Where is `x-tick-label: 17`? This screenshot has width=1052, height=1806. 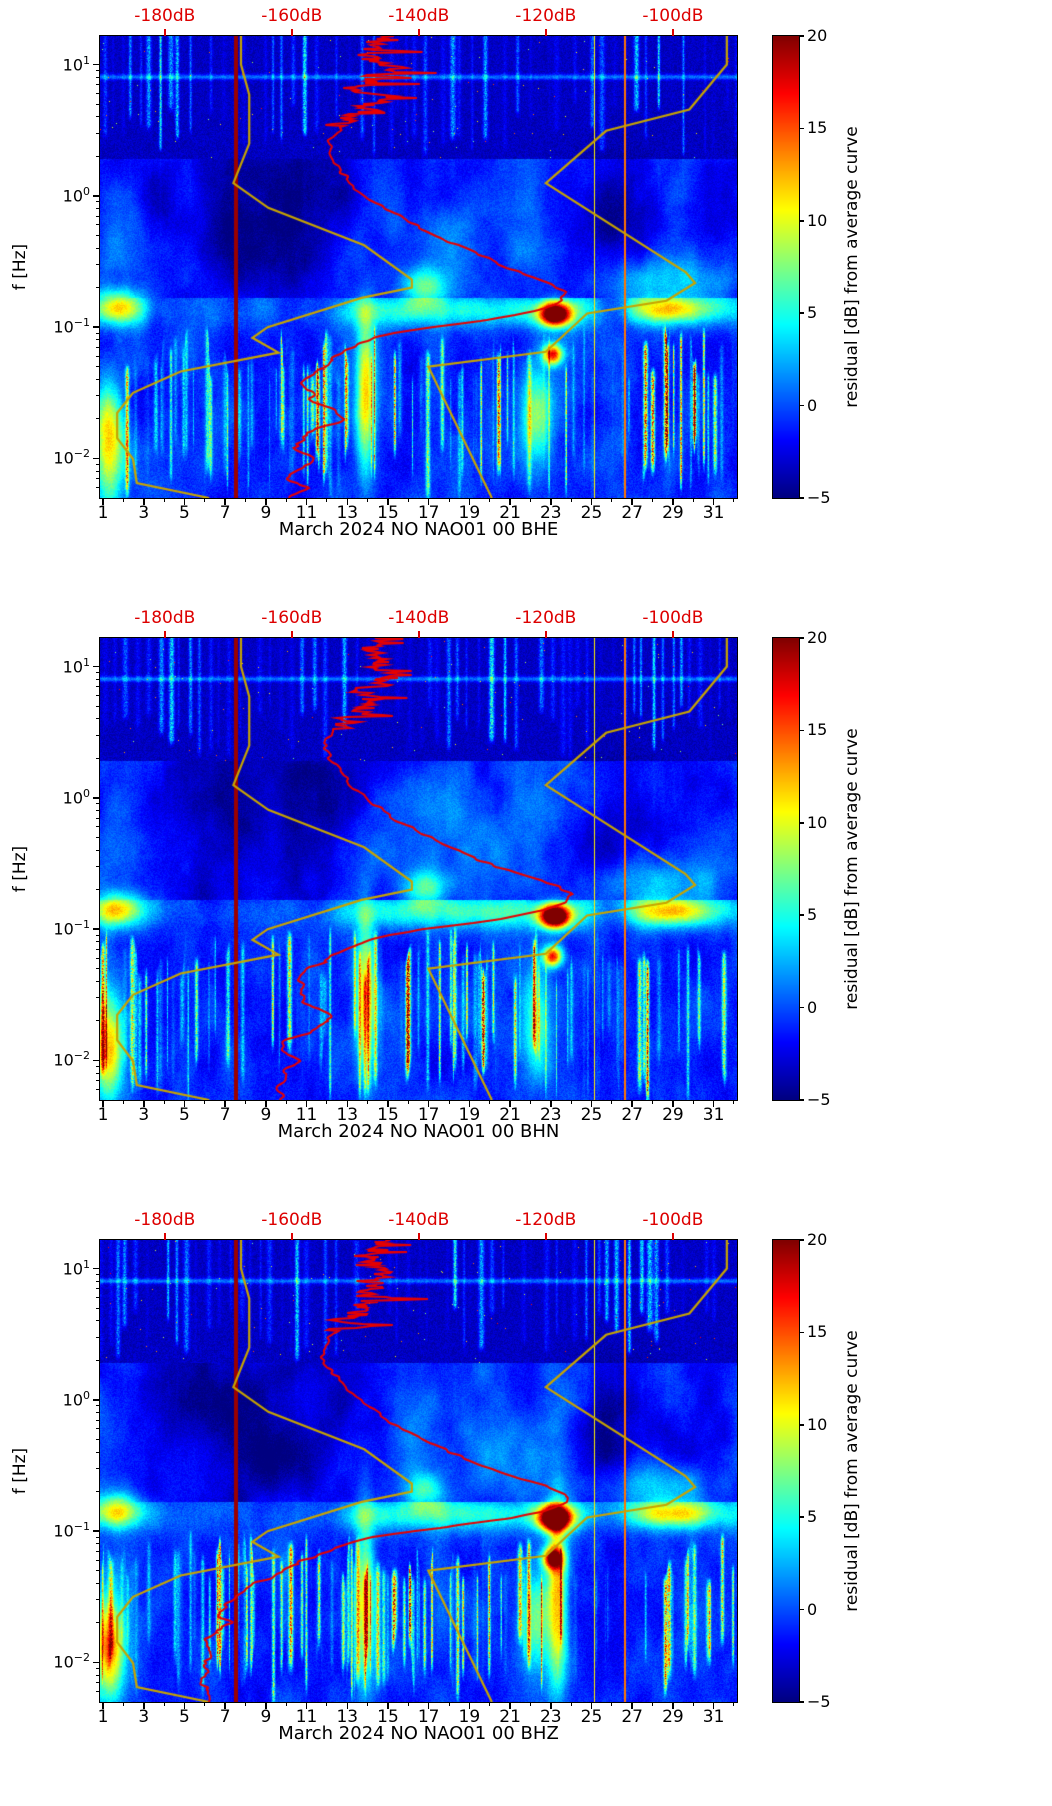
x-tick-label: 17 is located at coordinates (428, 1717).